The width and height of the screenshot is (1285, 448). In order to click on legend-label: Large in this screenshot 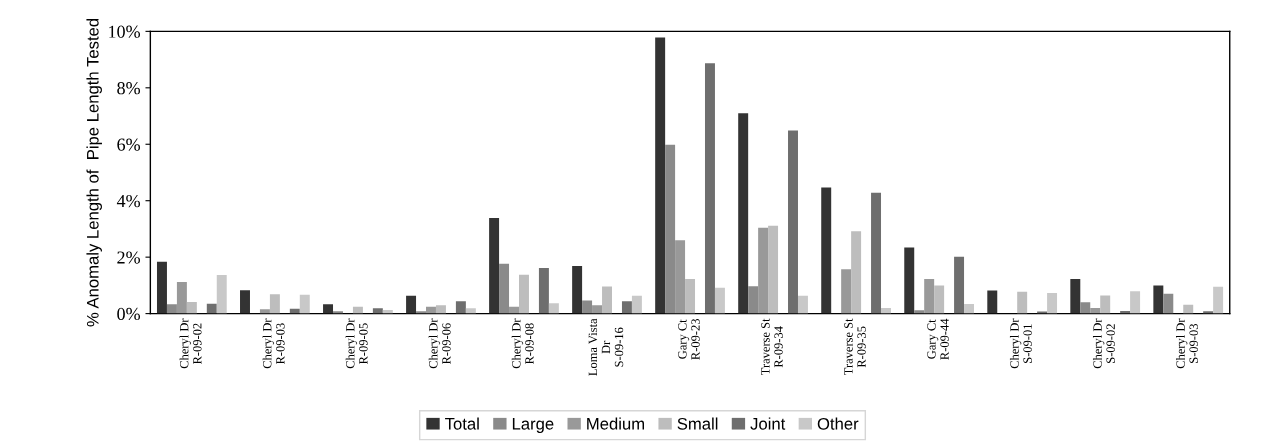, I will do `click(533, 425)`.